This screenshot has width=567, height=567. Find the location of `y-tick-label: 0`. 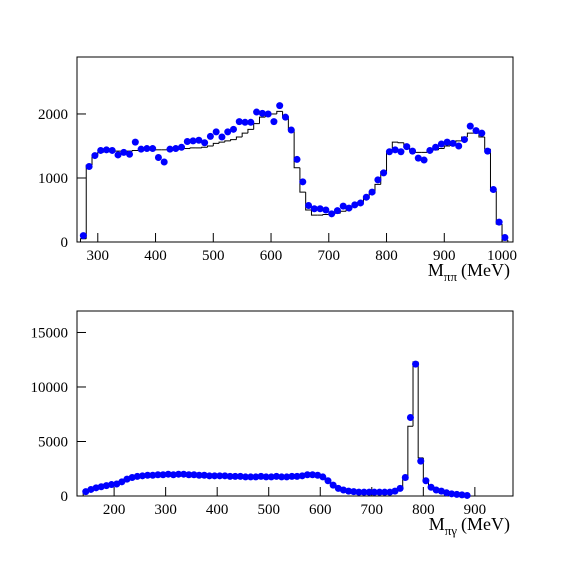

y-tick-label: 0 is located at coordinates (65, 243).